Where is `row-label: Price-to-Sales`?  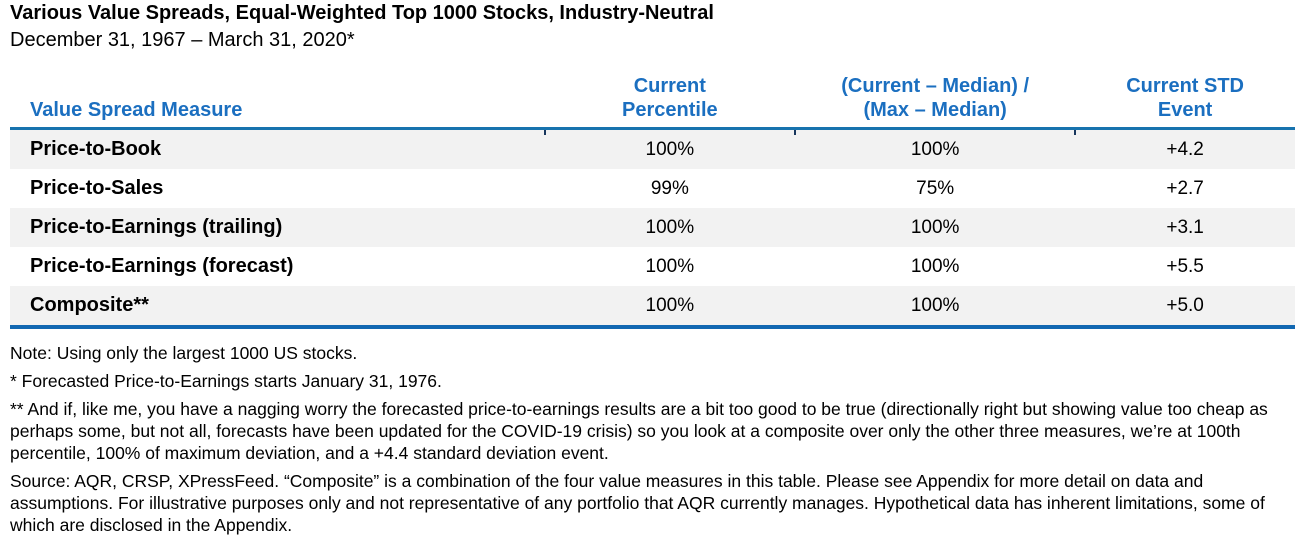
row-label: Price-to-Sales is located at coordinates (97, 188).